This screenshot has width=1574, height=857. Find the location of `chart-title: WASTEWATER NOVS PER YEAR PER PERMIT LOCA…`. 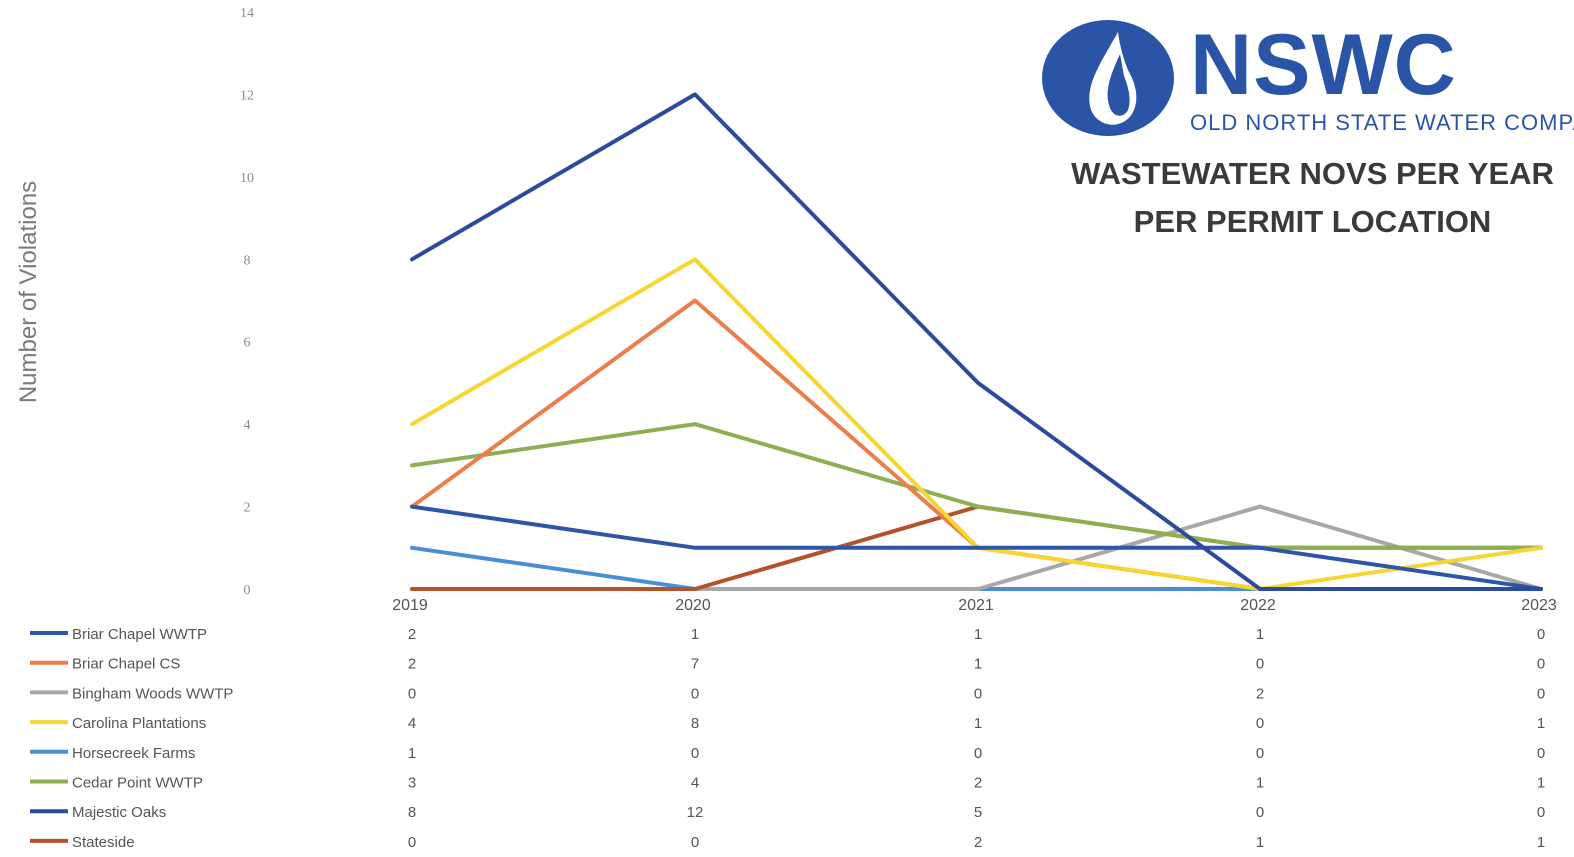

chart-title: WASTEWATER NOVS PER YEAR PER PERMIT LOCA… is located at coordinates (1307, 198).